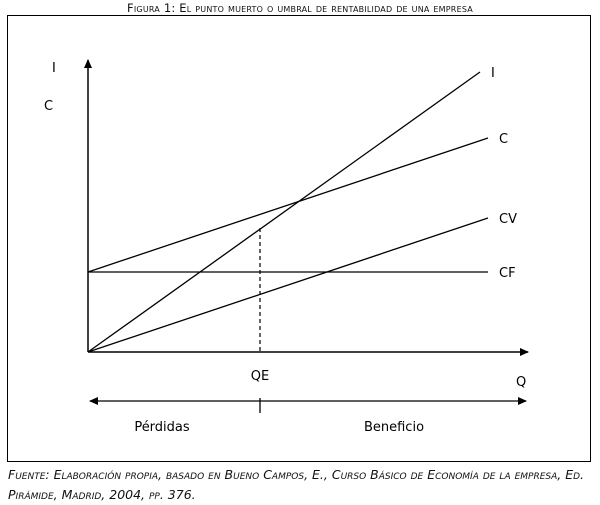 The image size is (600, 505). What do you see at coordinates (507, 273) in the screenshot?
I see `series-label-cf: CF` at bounding box center [507, 273].